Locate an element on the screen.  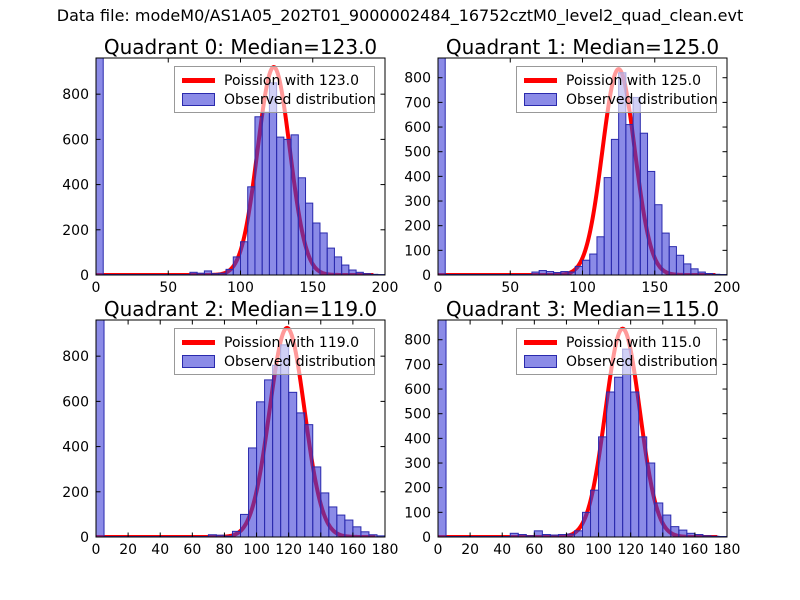
subplot-title-quadrant-3: Quadrant 3: Median=115.0 is located at coordinates (582, 309).